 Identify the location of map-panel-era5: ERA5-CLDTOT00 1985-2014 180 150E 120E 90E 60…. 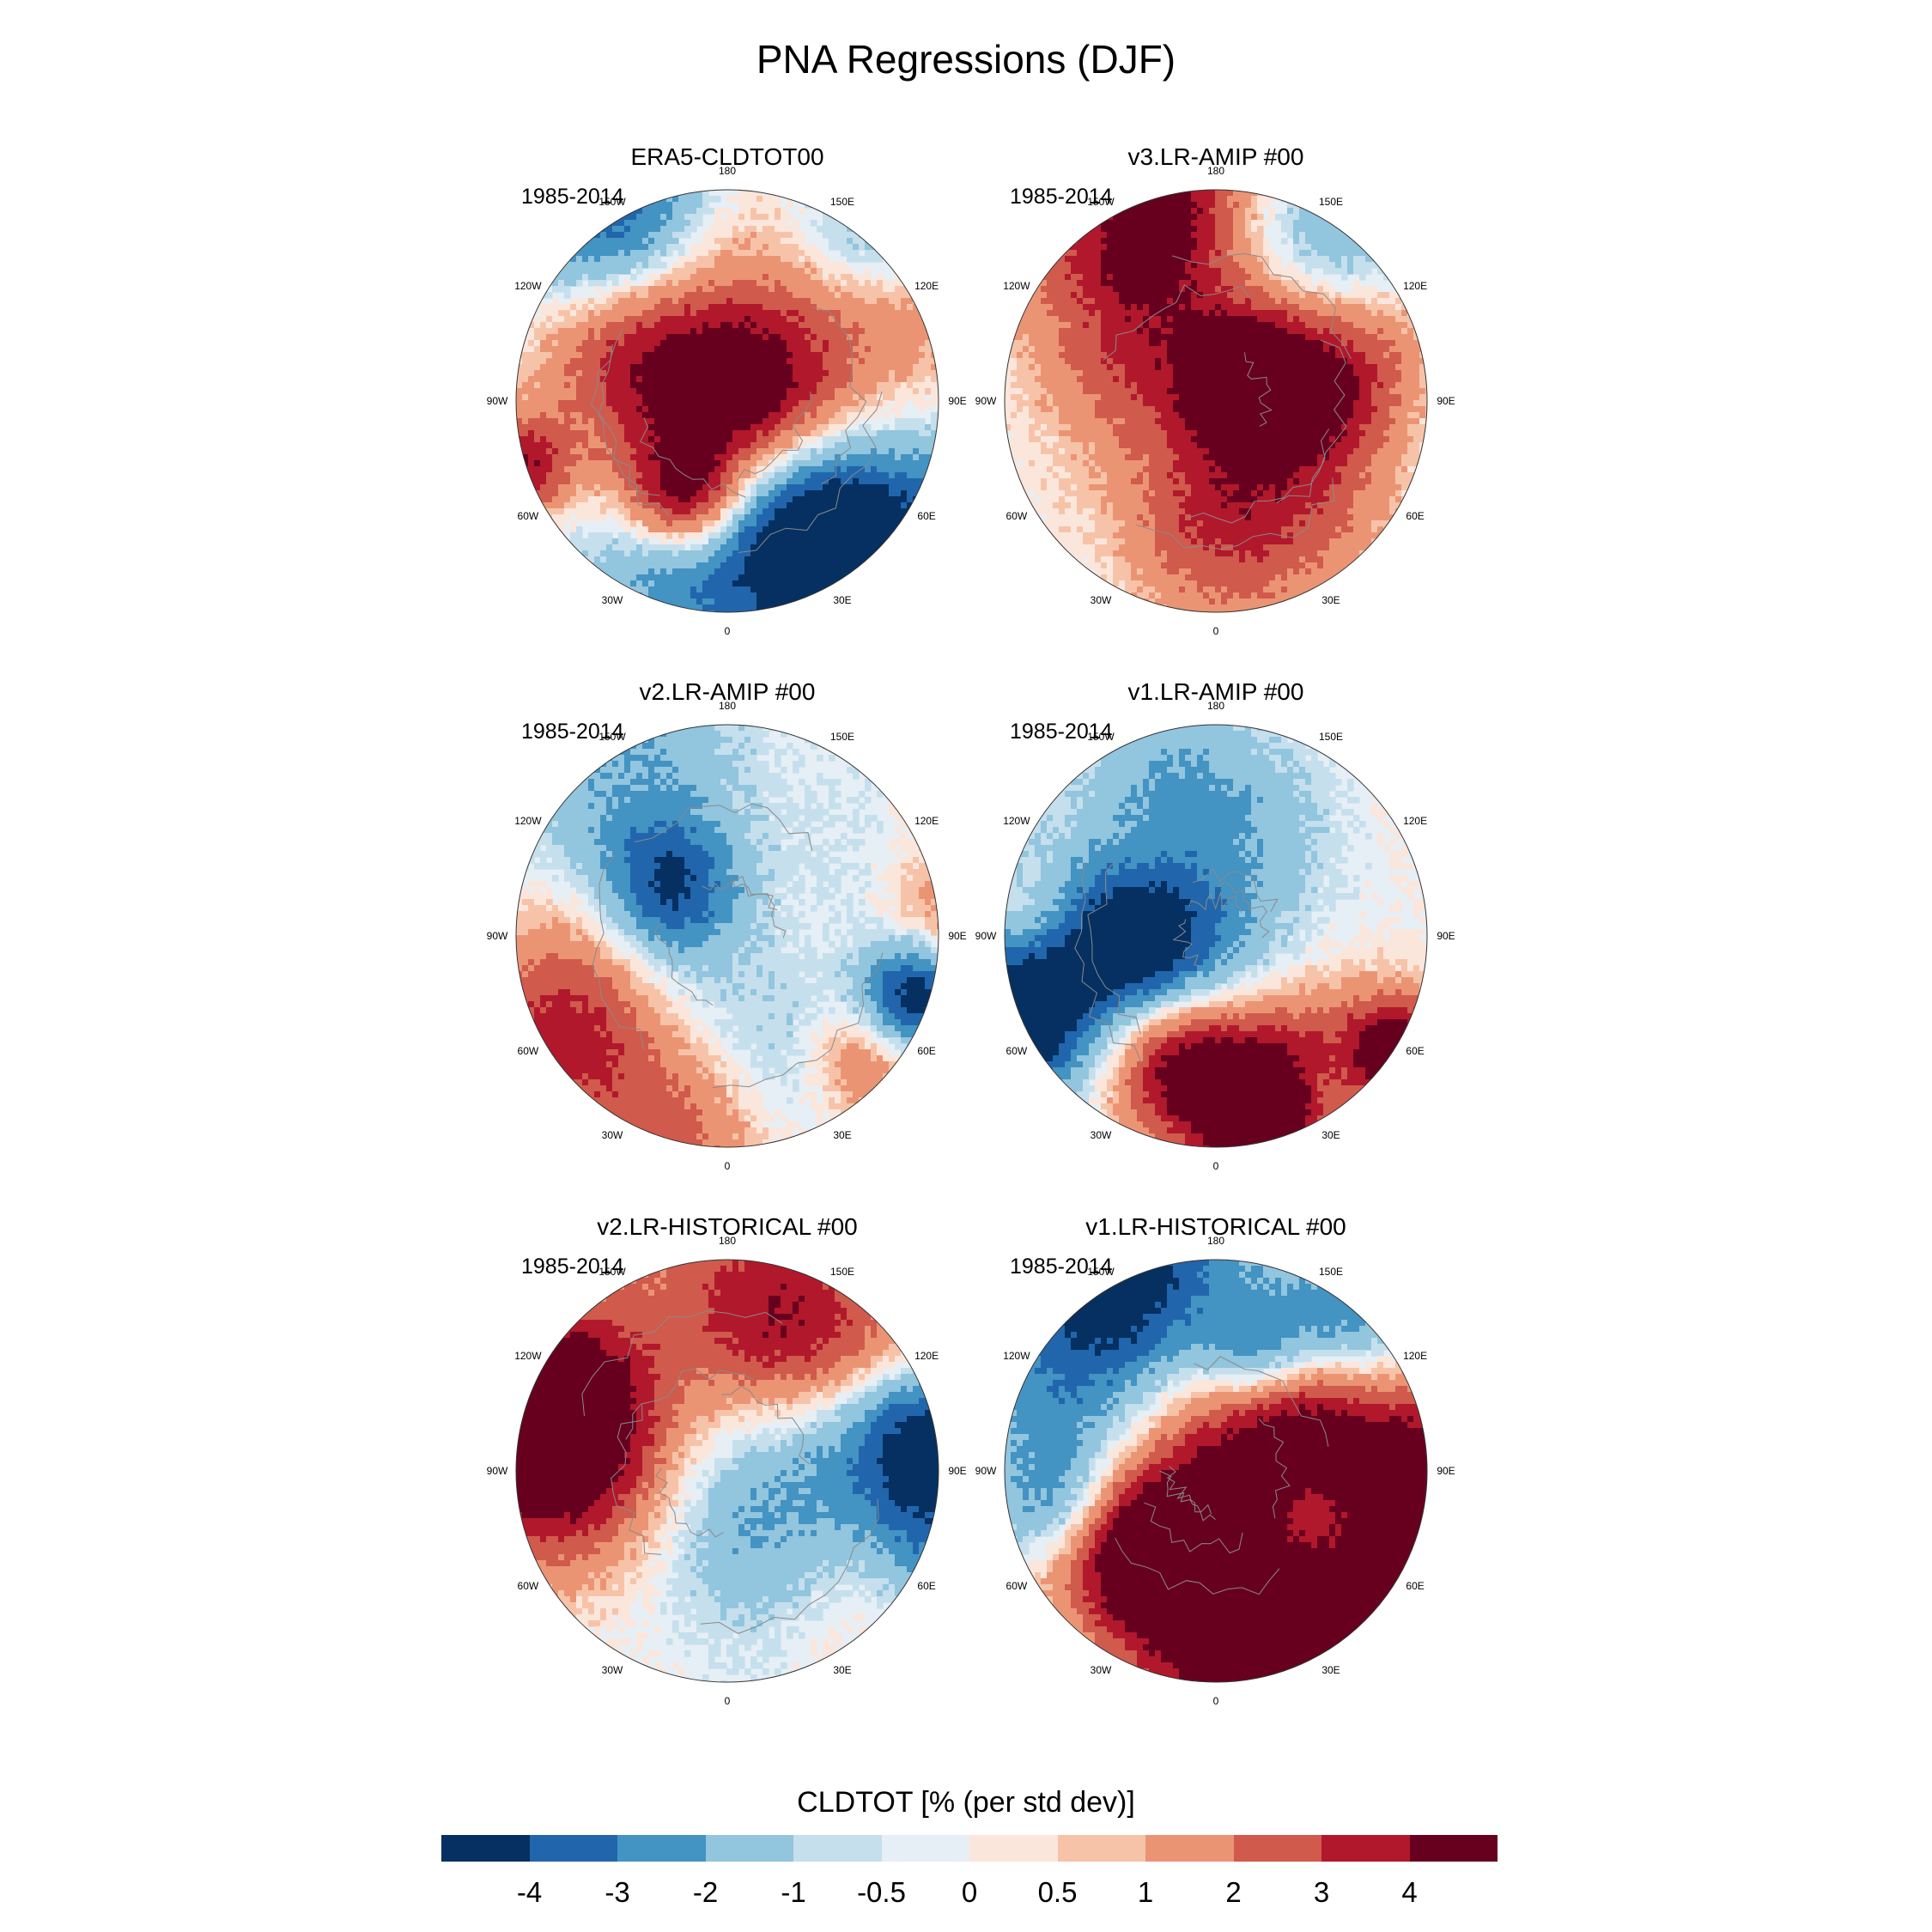
(727, 390).